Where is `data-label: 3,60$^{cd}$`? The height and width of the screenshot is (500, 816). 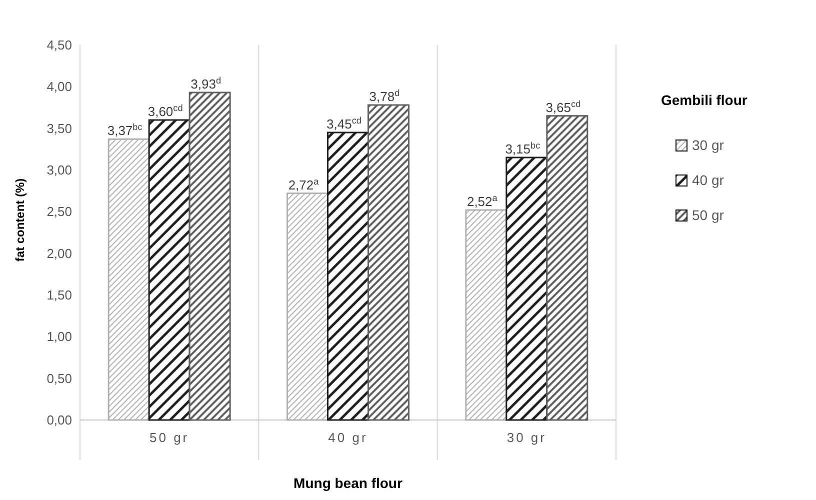
data-label: 3,60$^{cd}$ is located at coordinates (165, 111).